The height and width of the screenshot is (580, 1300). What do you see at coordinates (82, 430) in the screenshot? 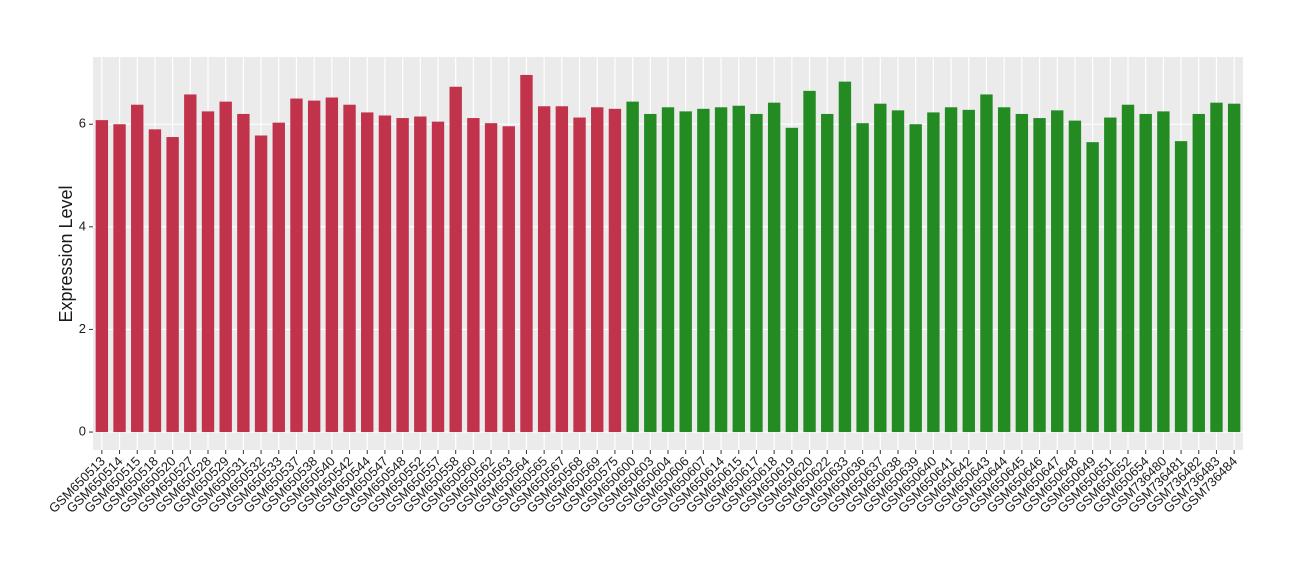
I see `y-tick-label: 0` at bounding box center [82, 430].